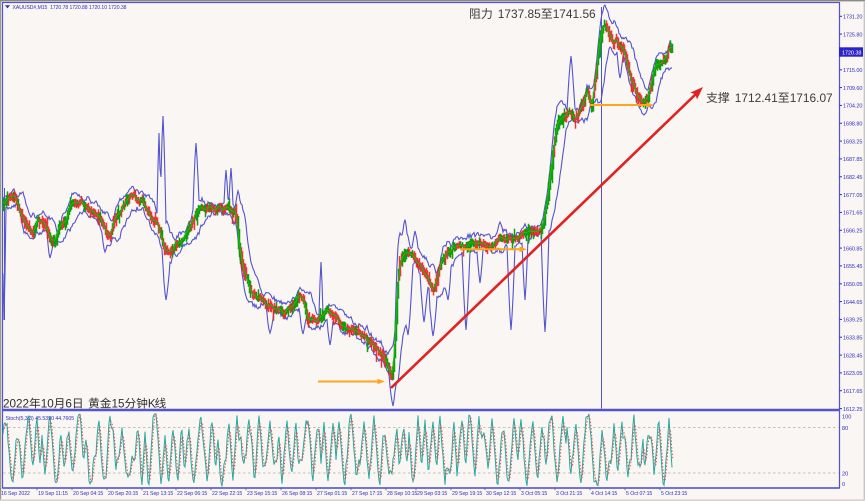 This screenshot has height=501, width=865. I want to click on svg-text: 1671.65, so click(852, 214).